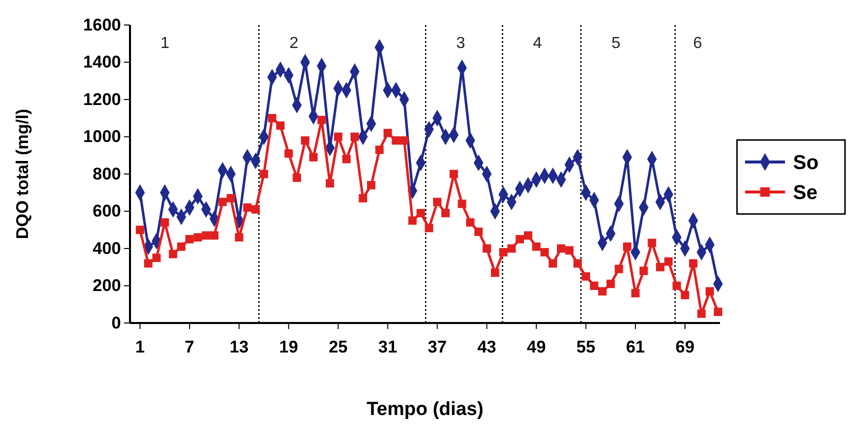 The height and width of the screenshot is (428, 849). I want to click on x-axis-title: Tempo (dias), so click(425, 409).